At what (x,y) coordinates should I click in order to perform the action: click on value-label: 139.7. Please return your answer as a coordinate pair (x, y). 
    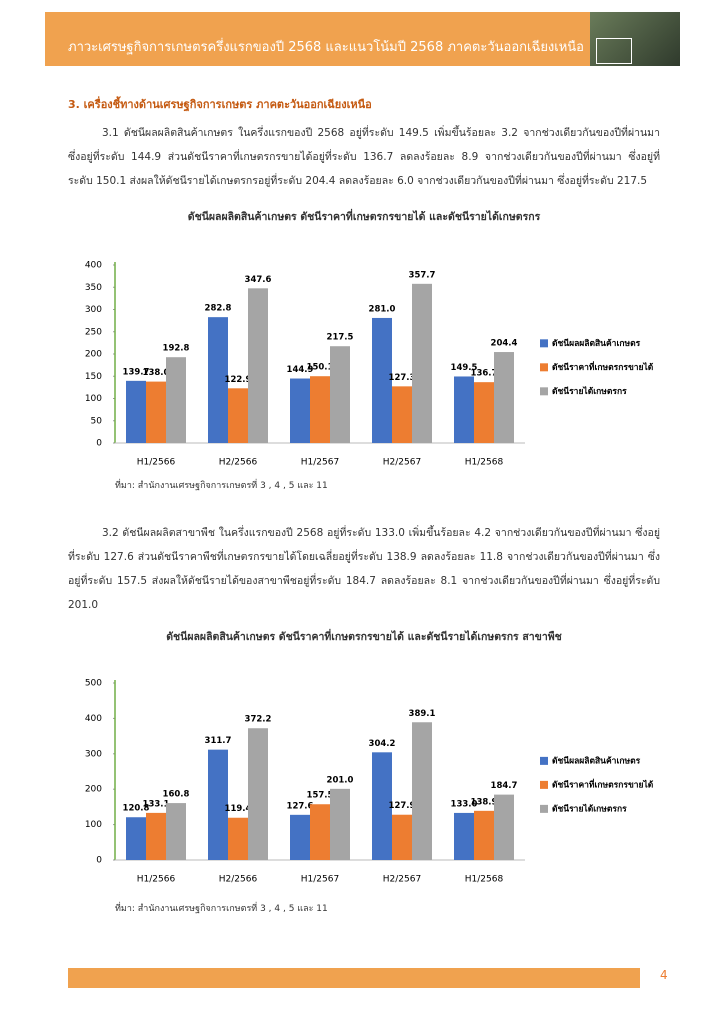
    Looking at the image, I should click on (136, 372).